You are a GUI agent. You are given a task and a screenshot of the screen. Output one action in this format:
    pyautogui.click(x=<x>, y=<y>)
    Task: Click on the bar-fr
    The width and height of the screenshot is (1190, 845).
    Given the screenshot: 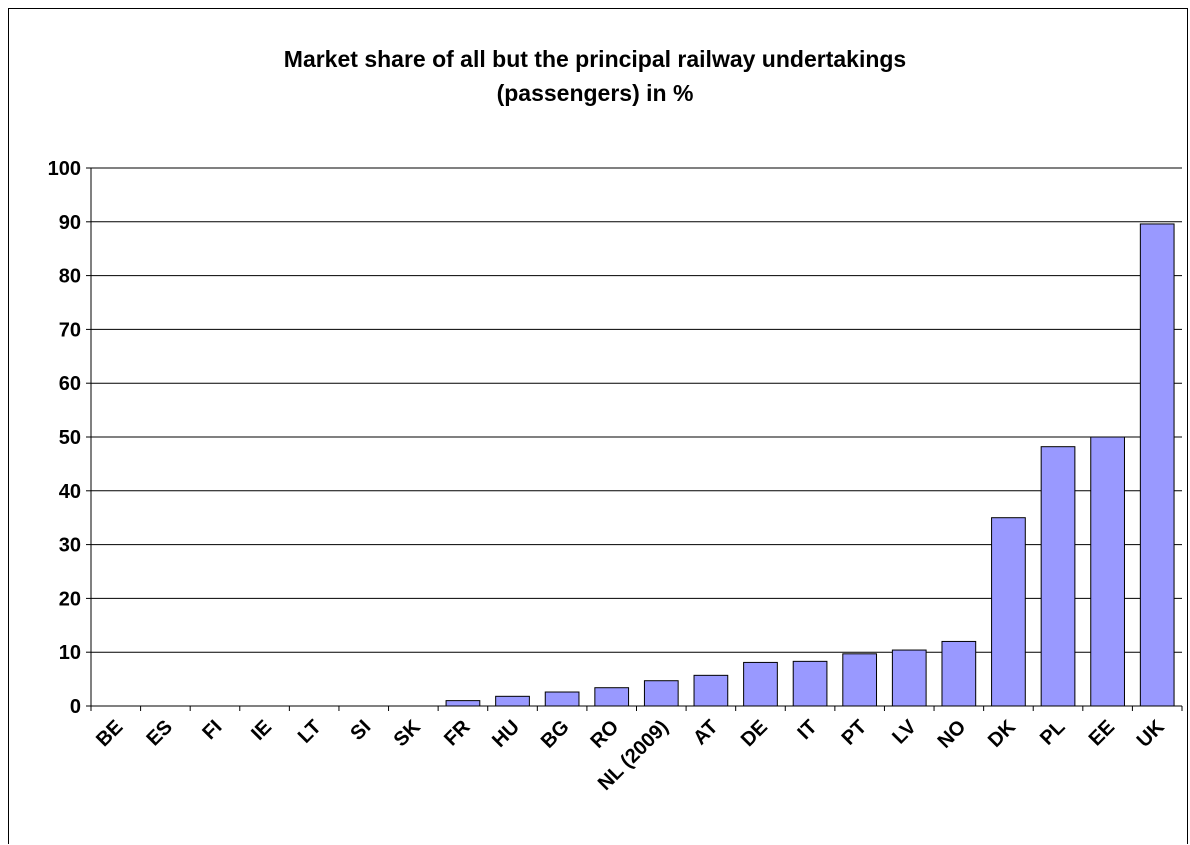 What is the action you would take?
    pyautogui.click(x=463, y=703)
    